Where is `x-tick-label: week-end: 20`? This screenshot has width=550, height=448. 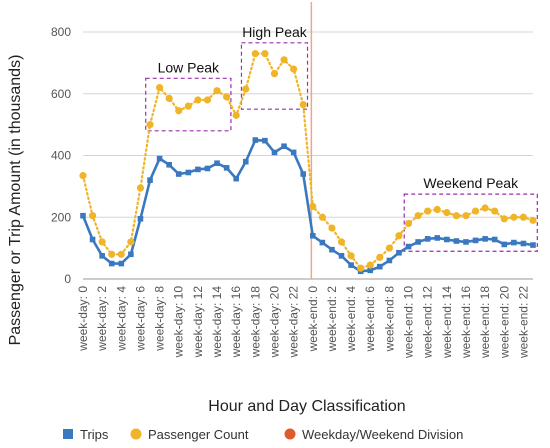
x-tick-label: week-end: 20 is located at coordinates (504, 322).